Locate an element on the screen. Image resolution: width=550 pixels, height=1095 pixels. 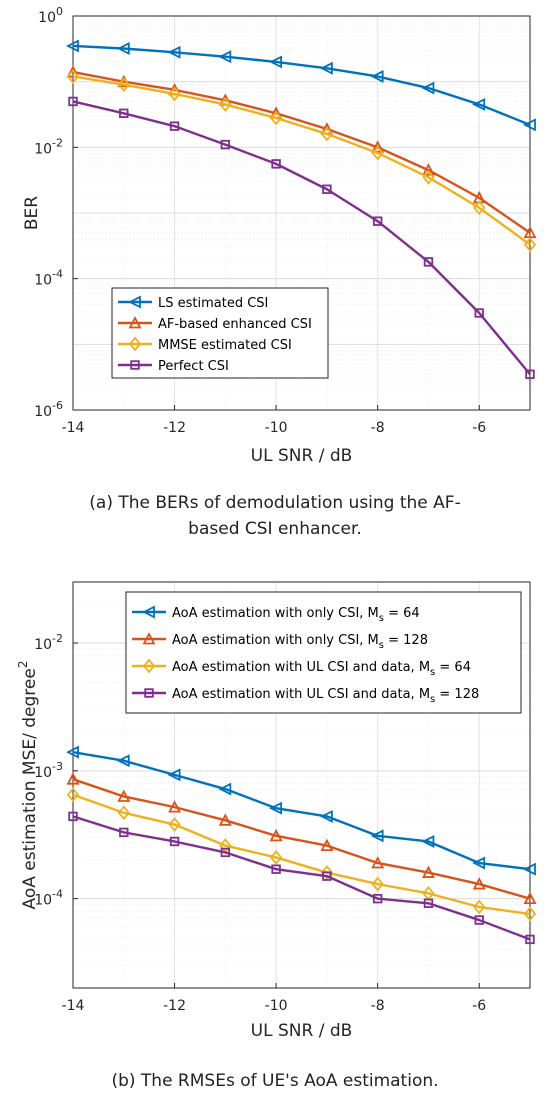
legend-entry: Perfect CSI is located at coordinates (193, 366).